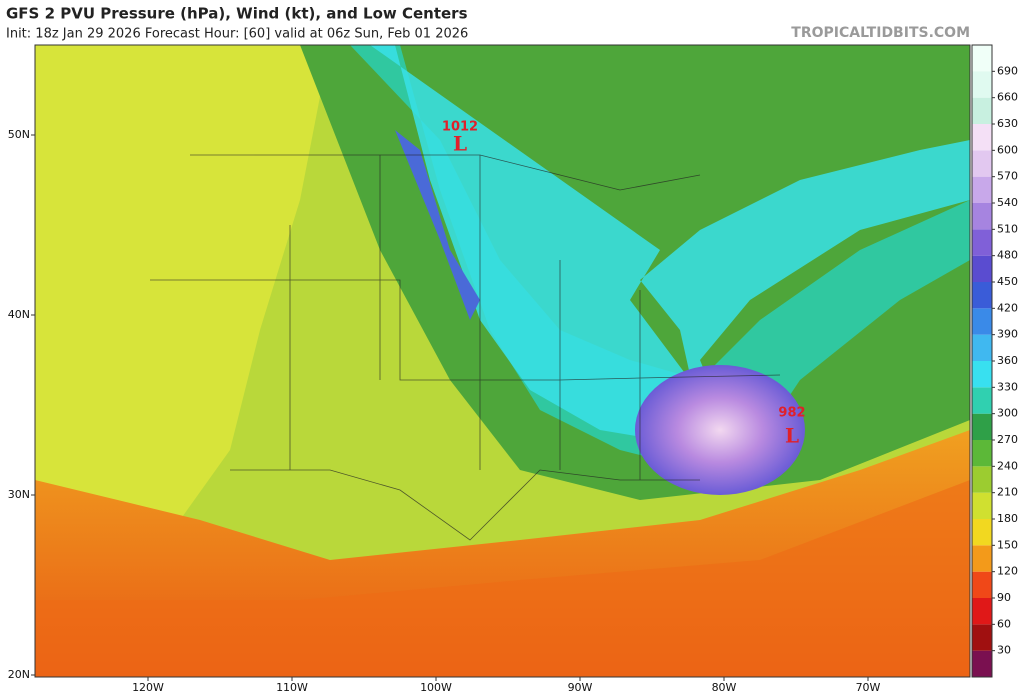 The width and height of the screenshot is (1024, 700). What do you see at coordinates (148, 687) in the screenshot?
I see `longitude-label: 120W` at bounding box center [148, 687].